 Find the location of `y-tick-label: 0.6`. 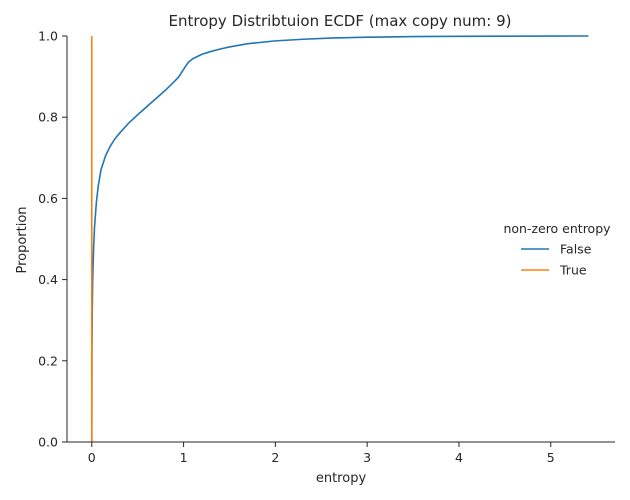

y-tick-label: 0.6 is located at coordinates (48, 198).